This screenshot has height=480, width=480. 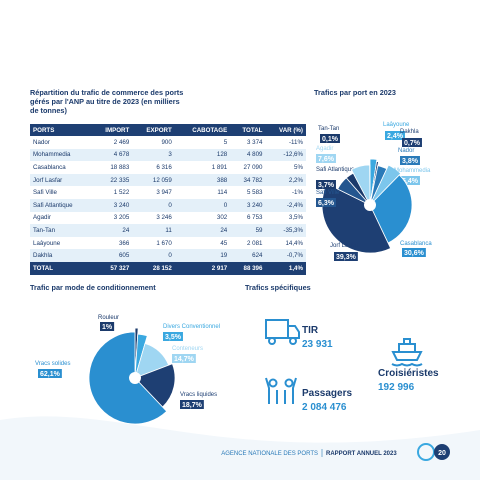 What do you see at coordinates (168, 167) in the screenshot?
I see `table-row: Casablanca 18 883 6 316 1 891 27 090 5%` at bounding box center [168, 167].